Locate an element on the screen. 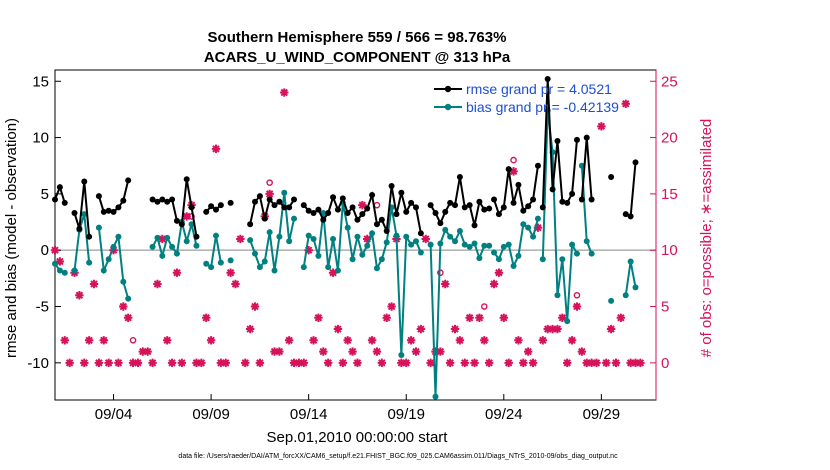 The image size is (830, 470). y2-tick-label: 20 is located at coordinates (669, 138).